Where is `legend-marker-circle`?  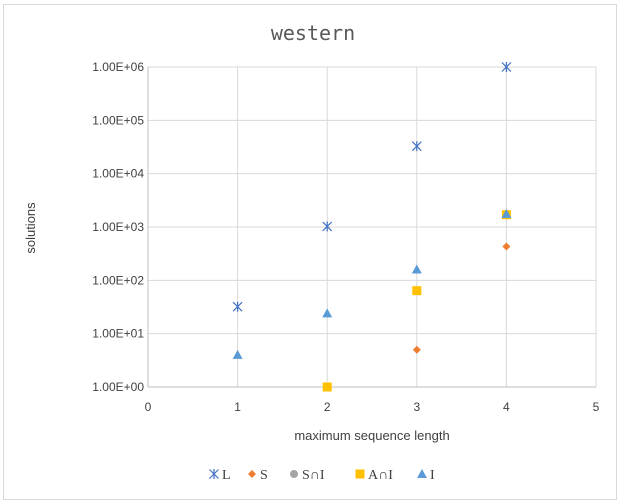 legend-marker-circle is located at coordinates (294, 474).